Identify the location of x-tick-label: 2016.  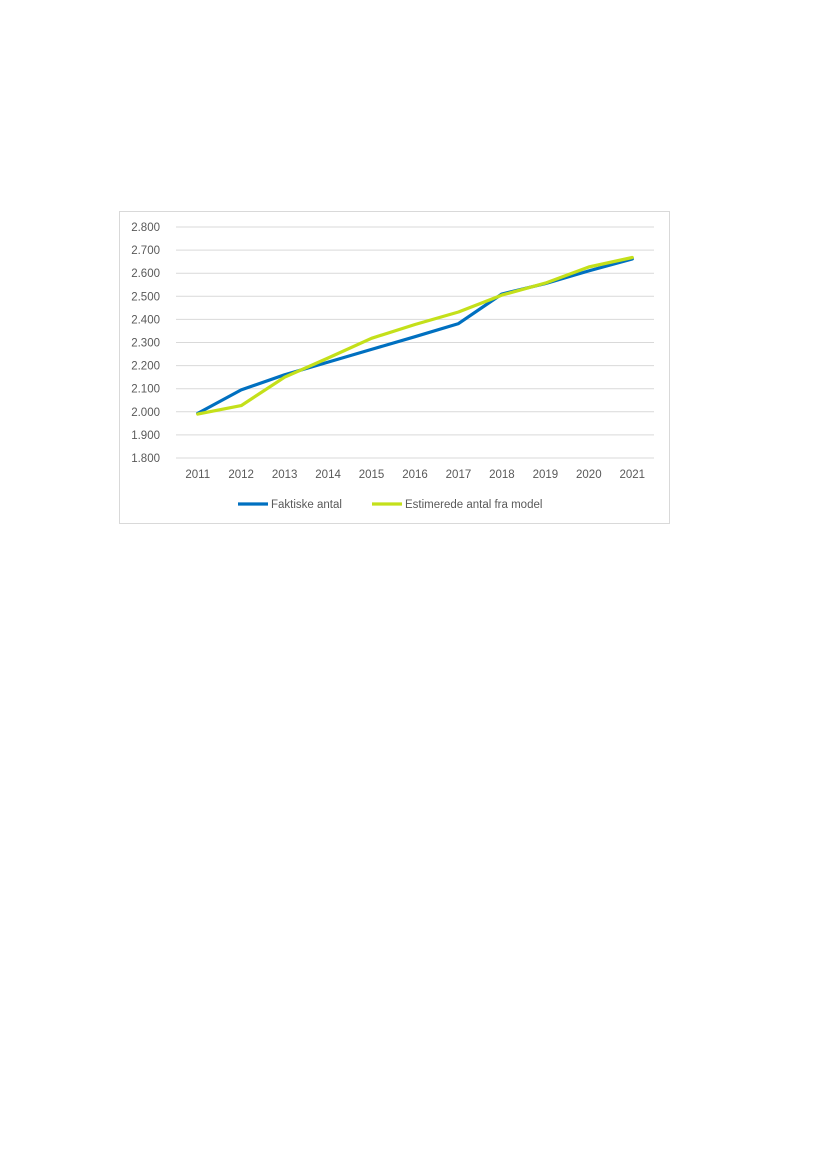
(415, 475).